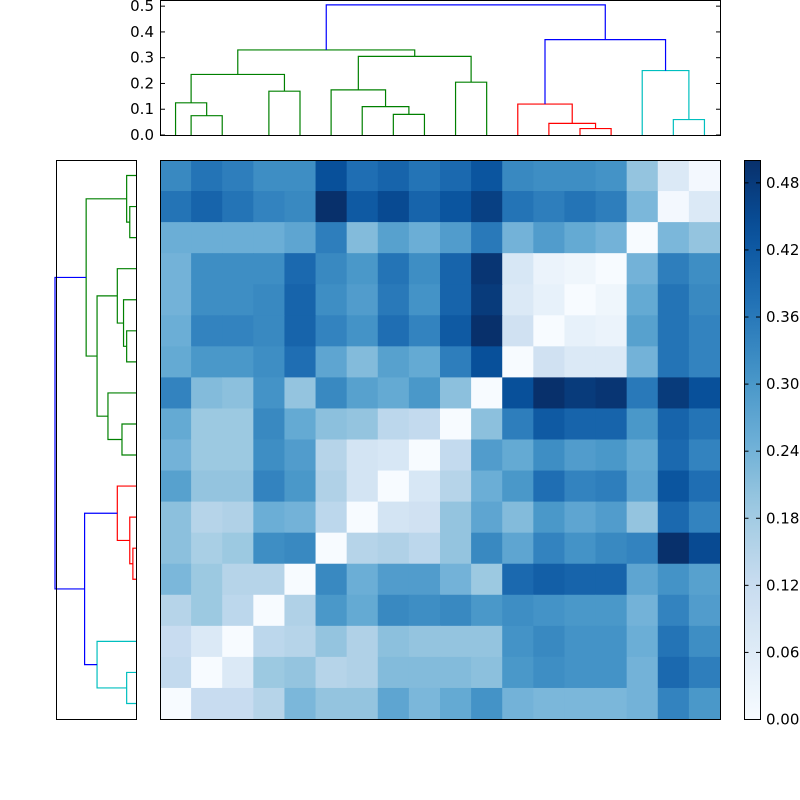  I want to click on top-dendrogram-link, so click(284, 112).